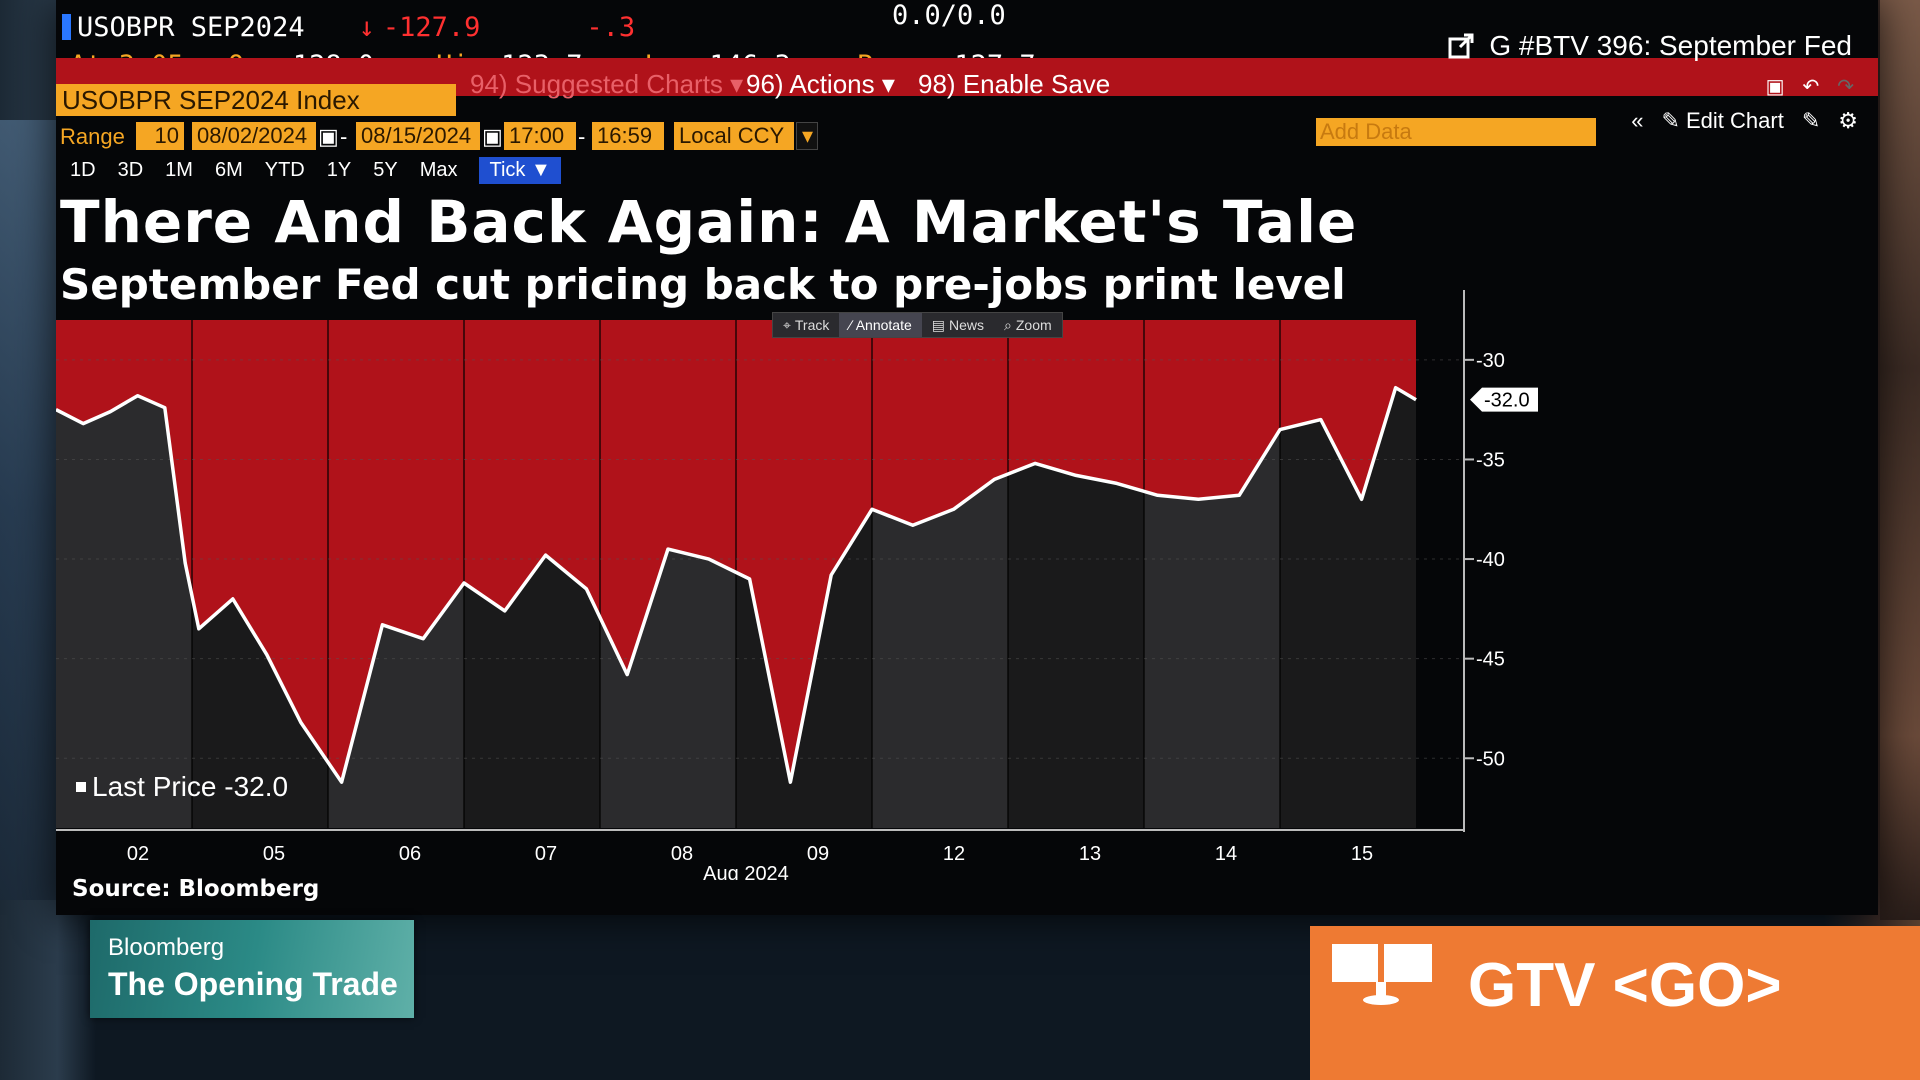 Image resolution: width=1920 pixels, height=1080 pixels. I want to click on period-1m: 1M, so click(179, 169).